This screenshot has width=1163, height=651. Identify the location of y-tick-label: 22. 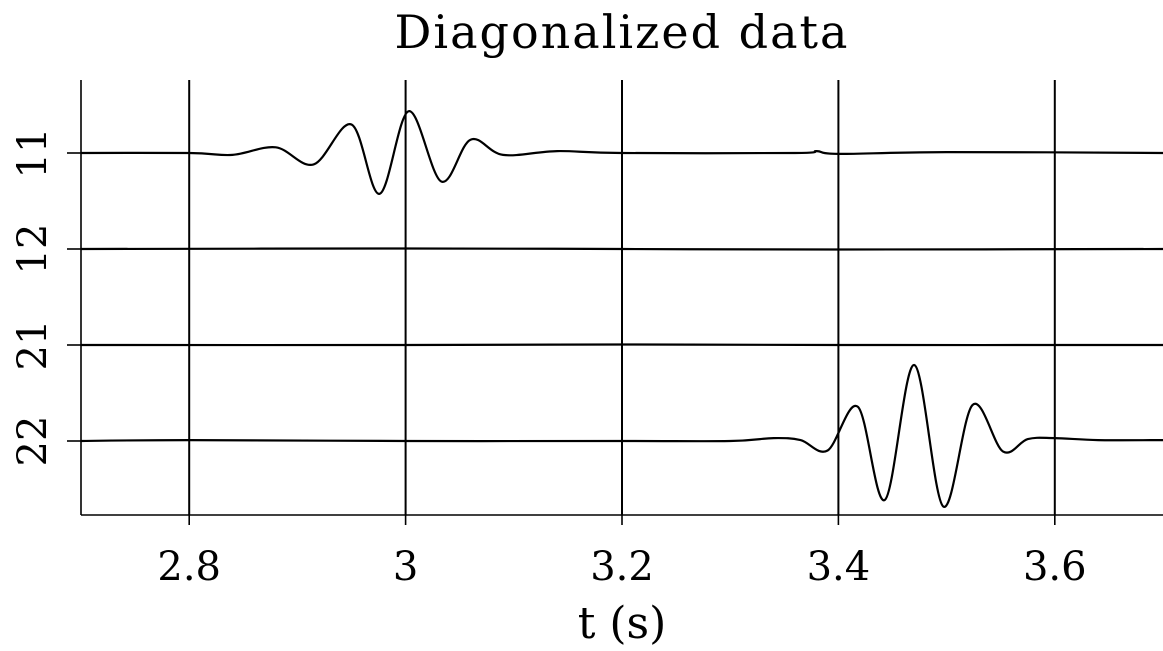
(33, 441).